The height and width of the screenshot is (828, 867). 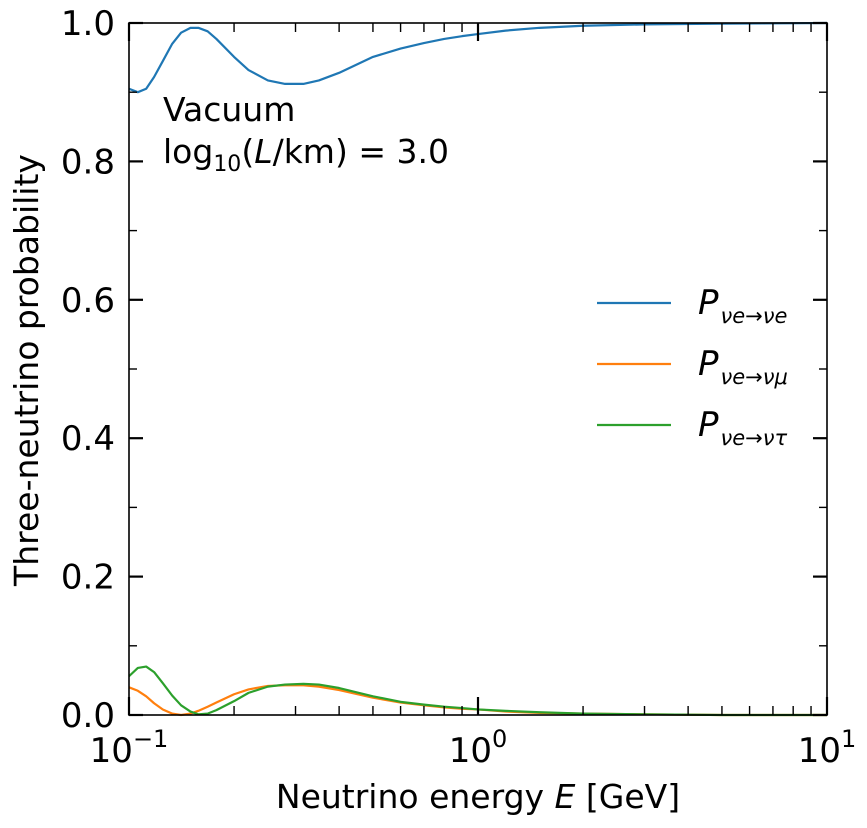 What do you see at coordinates (229, 109) in the screenshot?
I see `annotation-vacuum: Vacuum` at bounding box center [229, 109].